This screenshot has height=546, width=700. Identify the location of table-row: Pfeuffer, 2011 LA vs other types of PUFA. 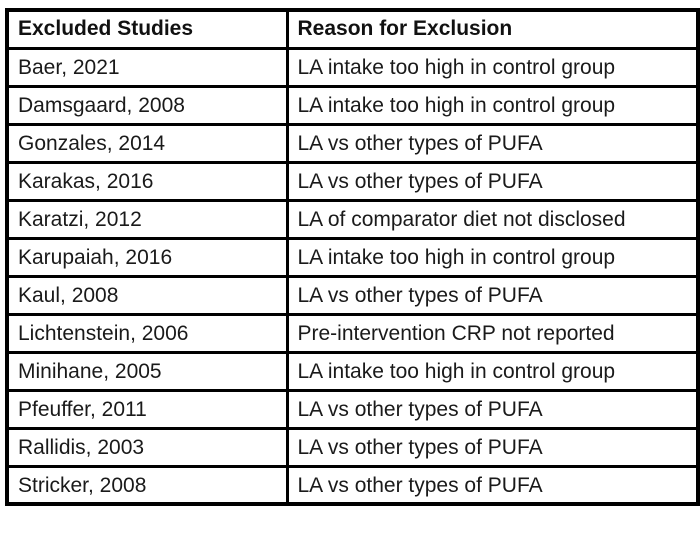
(352, 409).